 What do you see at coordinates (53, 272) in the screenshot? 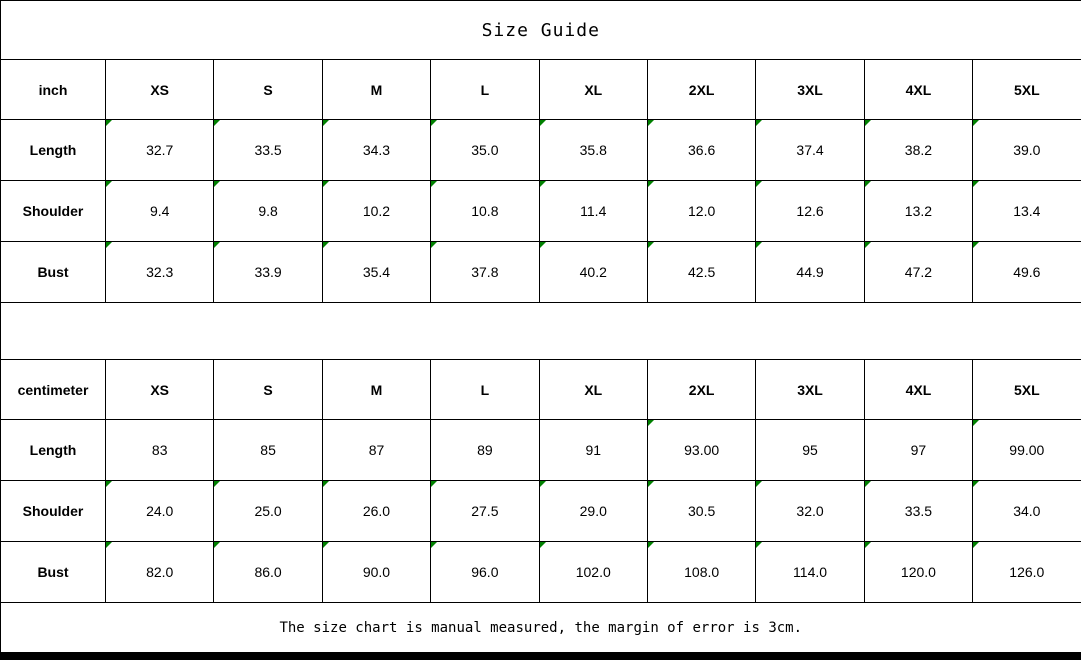
I see `row-label: Bust` at bounding box center [53, 272].